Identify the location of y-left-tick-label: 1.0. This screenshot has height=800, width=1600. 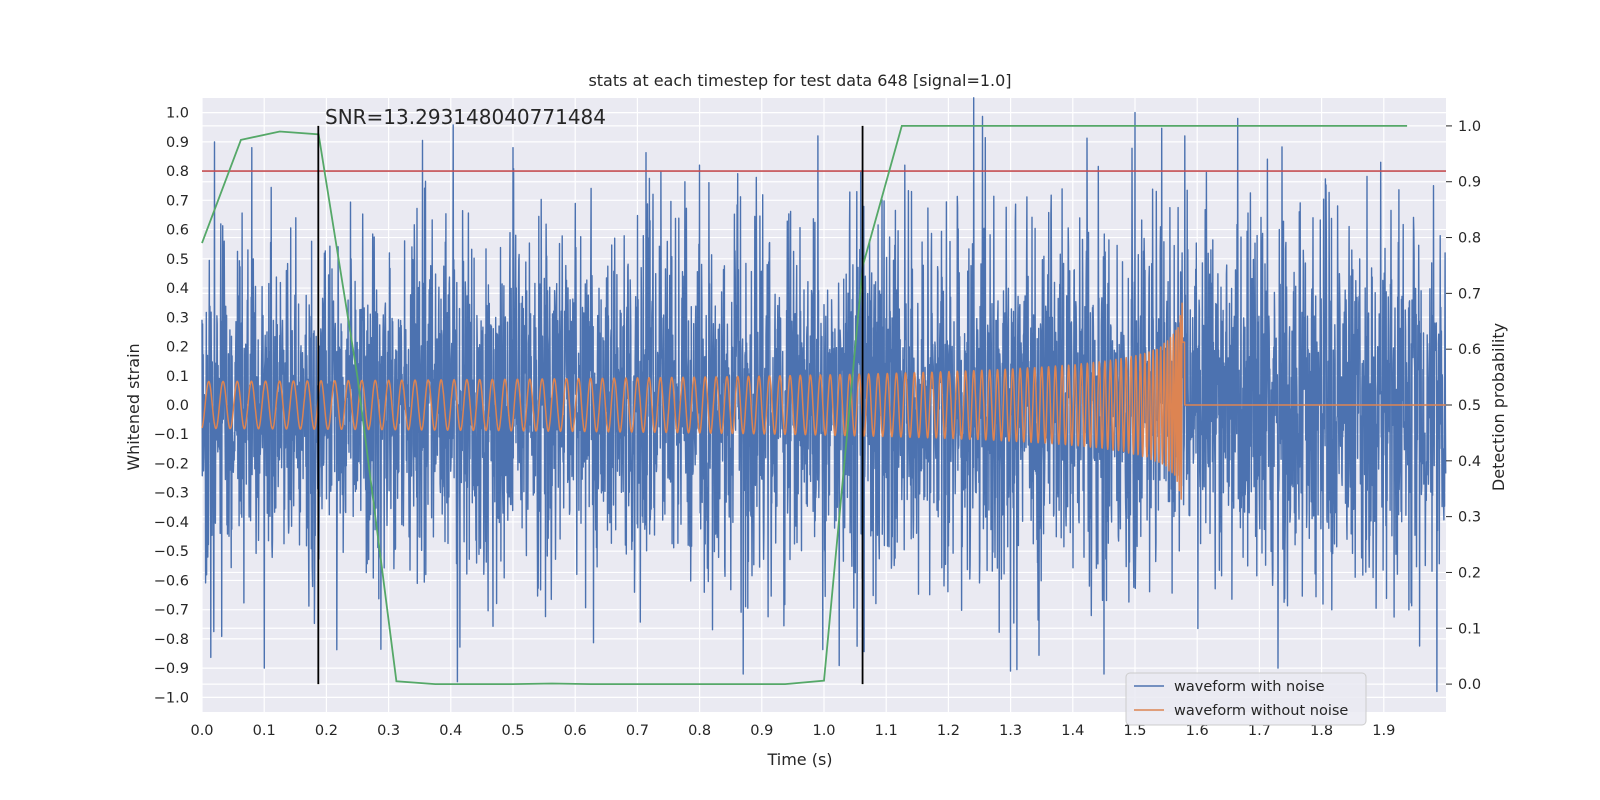
(177, 114).